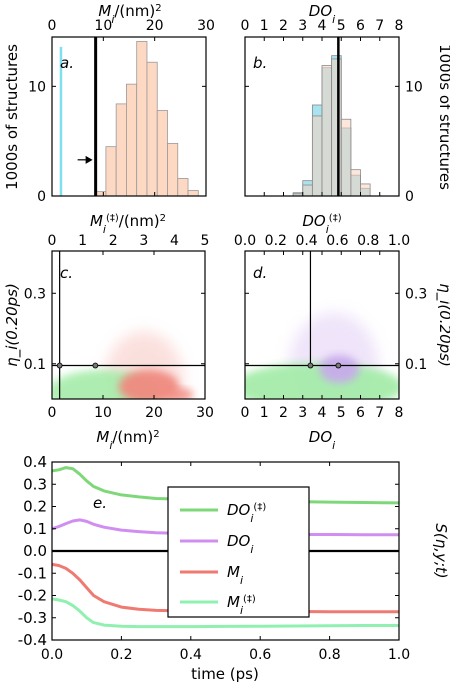 Image resolution: width=450 pixels, height=683 pixels. Describe the element at coordinates (32, 618) in the screenshot. I see `y-tick-label: -0.3` at that location.